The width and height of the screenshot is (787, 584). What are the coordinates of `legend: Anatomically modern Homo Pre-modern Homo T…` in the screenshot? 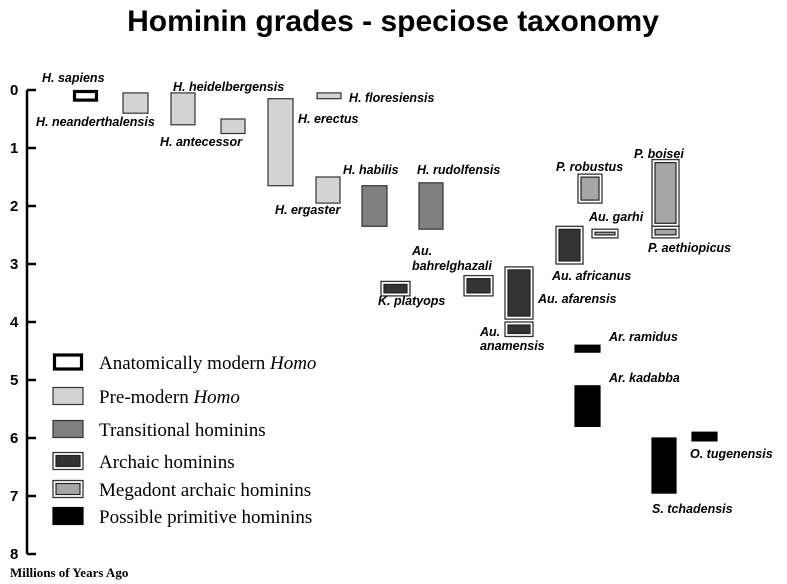 It's located at (184, 440).